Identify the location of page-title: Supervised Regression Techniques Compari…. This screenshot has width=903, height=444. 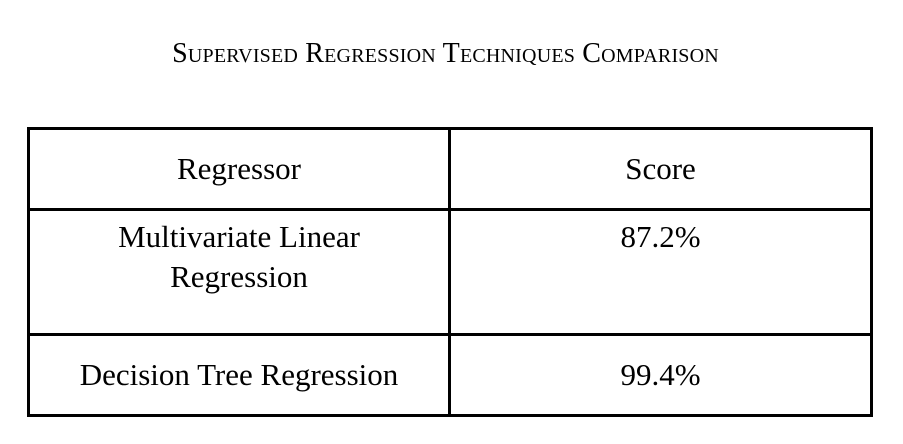
(445, 53).